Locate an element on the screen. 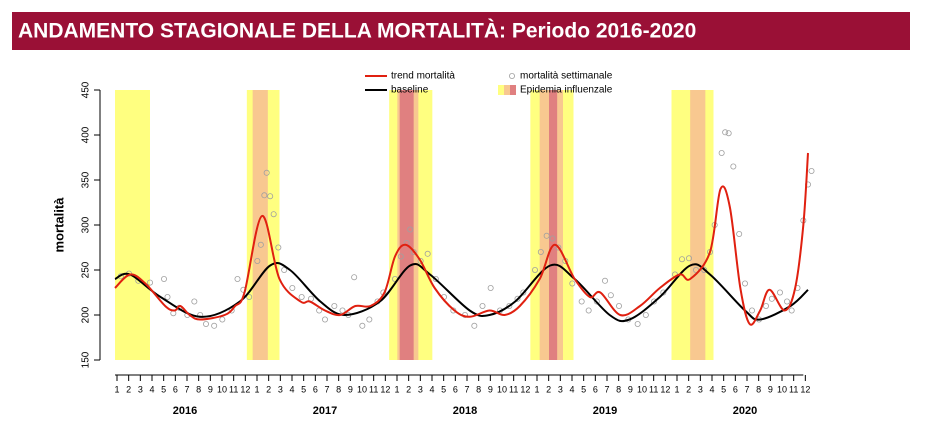 This screenshot has height=441, width=931. y-tick-label: 300 is located at coordinates (86, 224).